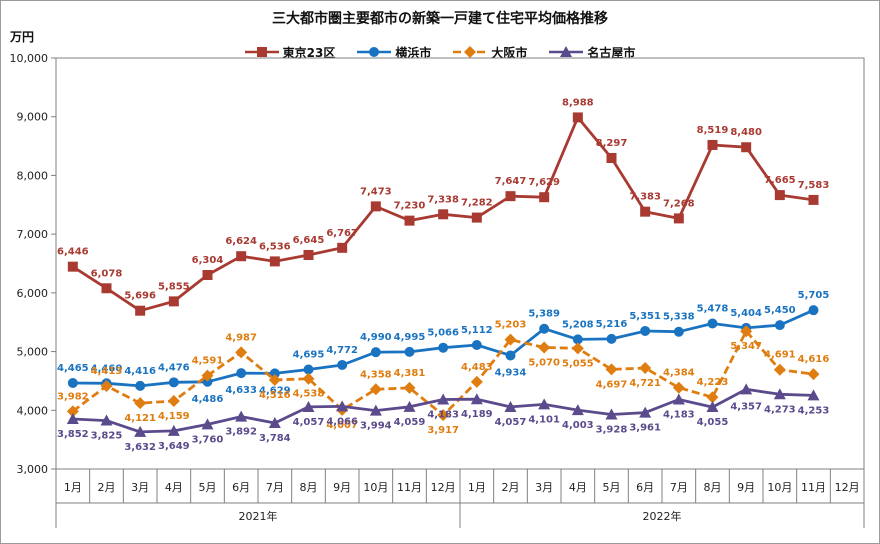  Describe the element at coordinates (578, 102) in the screenshot. I see `data-label: 8,988` at that location.